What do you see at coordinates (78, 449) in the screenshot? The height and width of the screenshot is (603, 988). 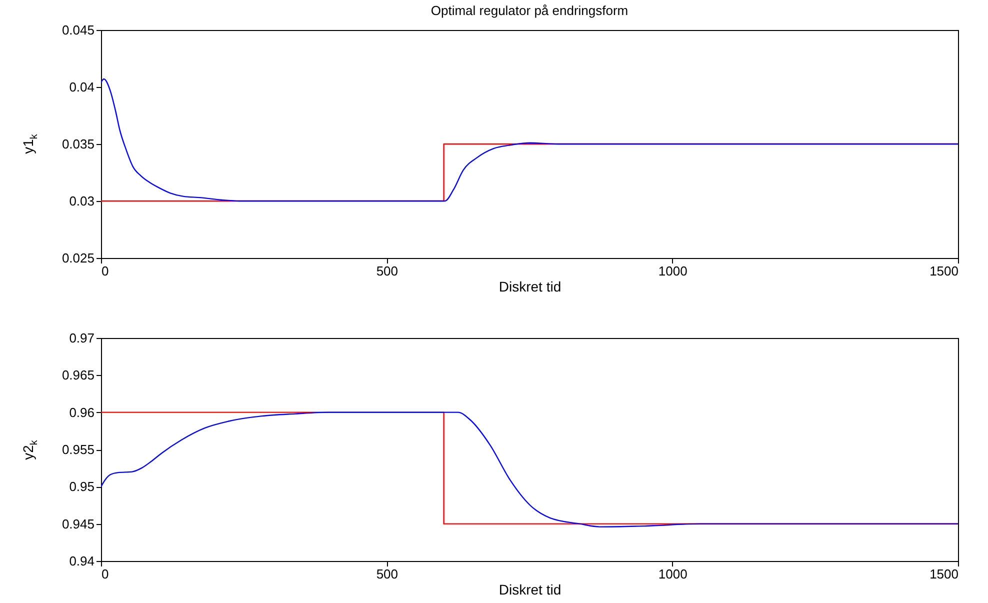 I see `y-tick-label: 0.955` at bounding box center [78, 449].